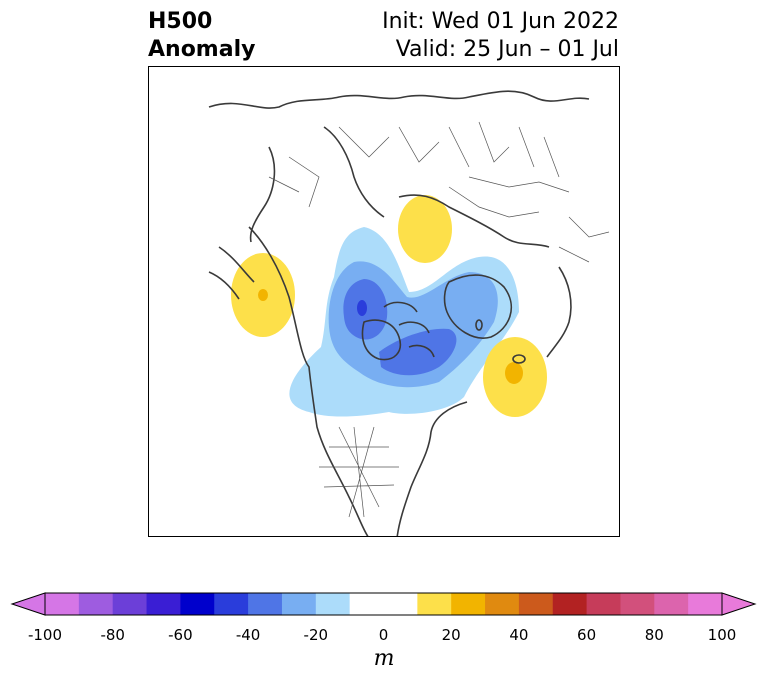 This screenshot has height=684, width=768. I want to click on positive-anomaly-east-core, so click(514, 373).